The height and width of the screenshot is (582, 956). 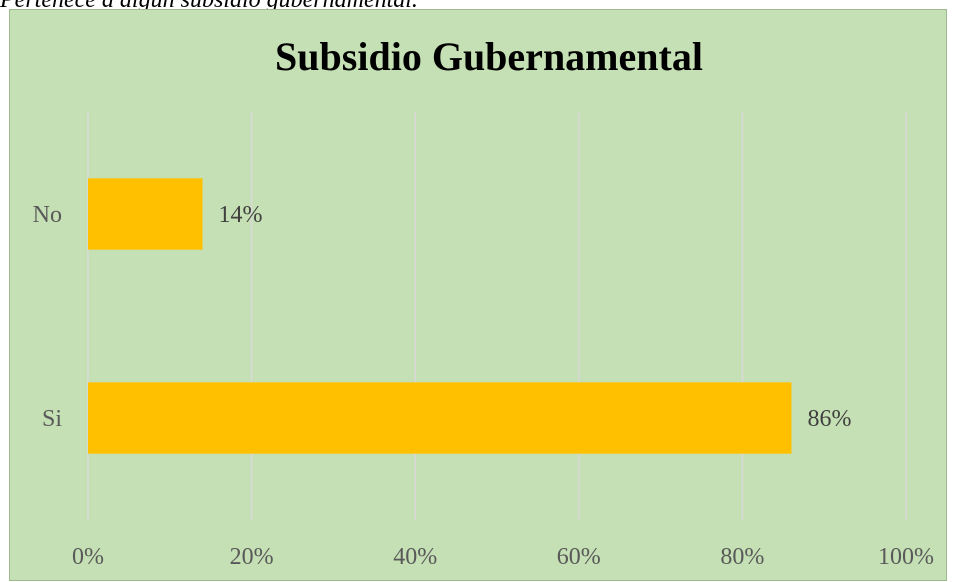 What do you see at coordinates (579, 557) in the screenshot?
I see `x-tick-60: 60%` at bounding box center [579, 557].